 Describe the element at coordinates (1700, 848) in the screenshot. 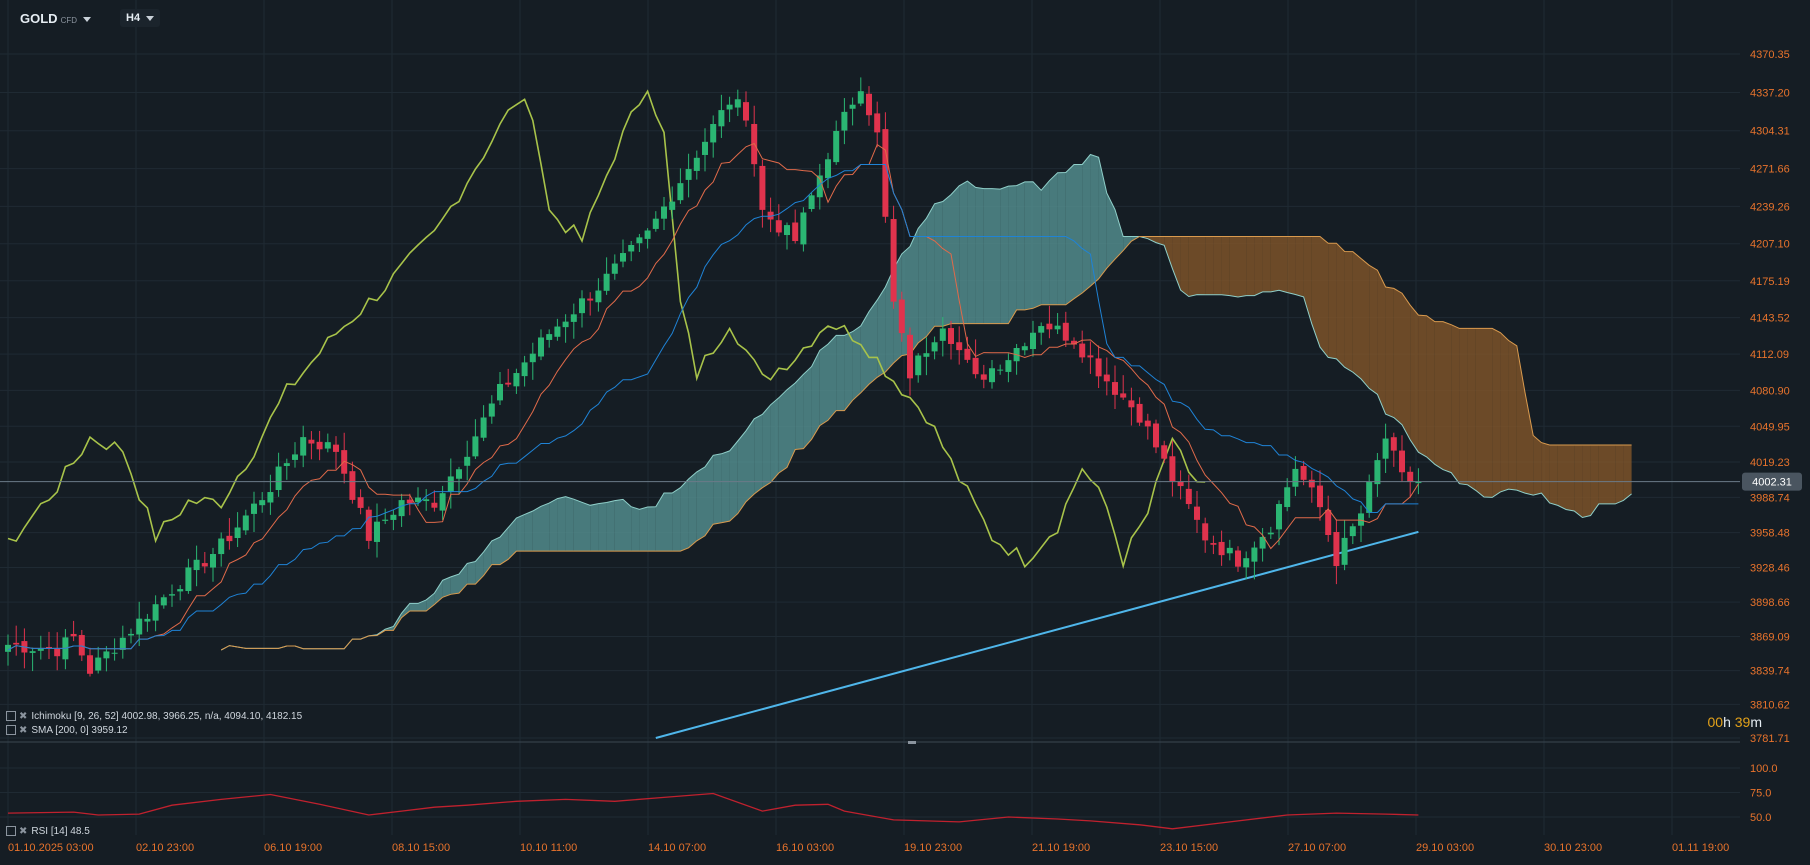

I see `time-axis-label: 01.11 19:00` at that location.